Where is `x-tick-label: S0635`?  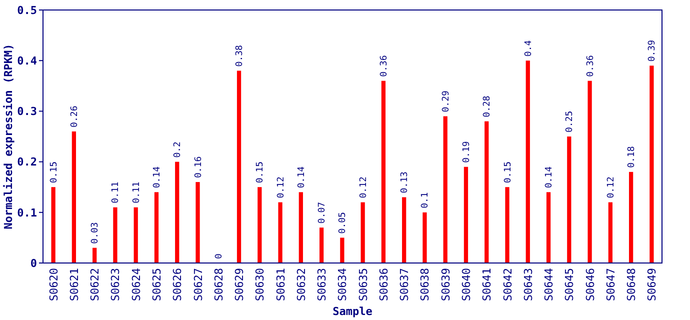 x-tick-label: S0635 is located at coordinates (363, 285).